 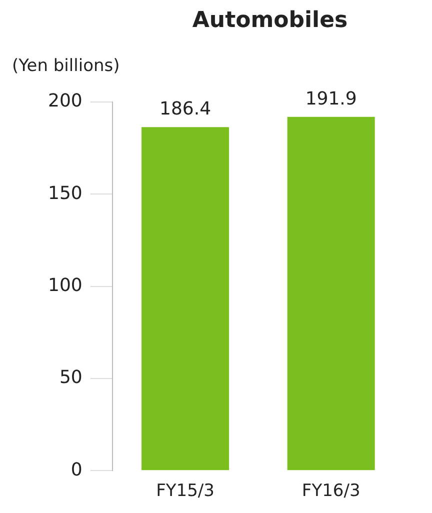 I want to click on x-tick-label: FY15/3, so click(x=185, y=491).